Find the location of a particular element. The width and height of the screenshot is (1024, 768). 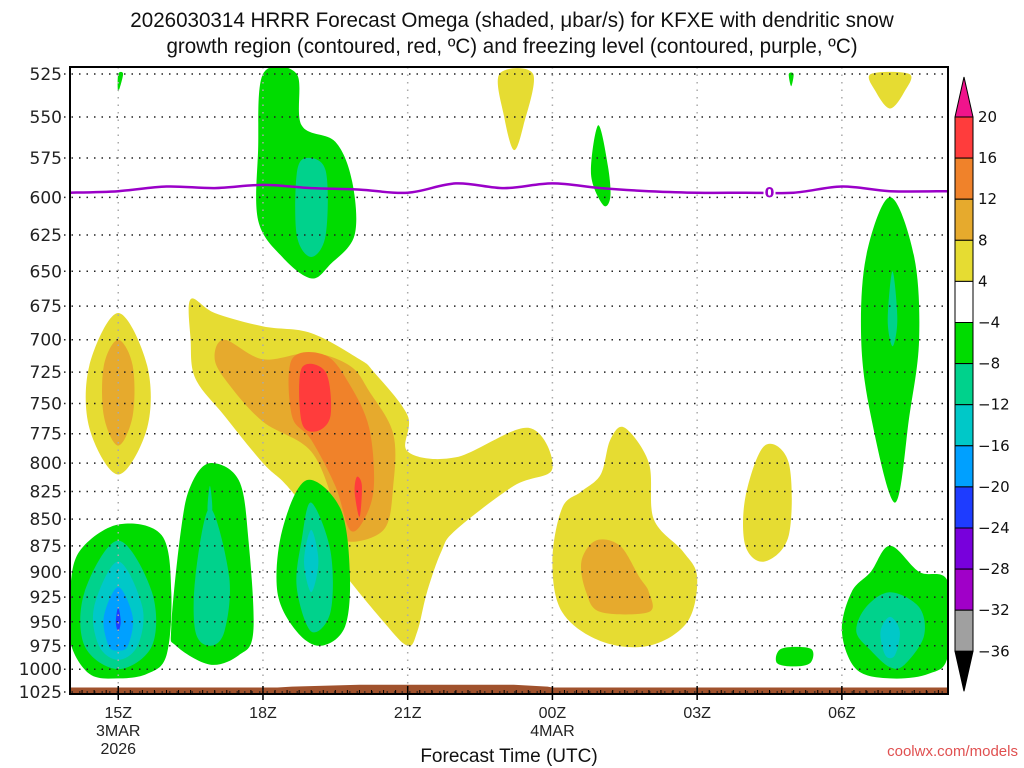

x-tick-sublabel: 2026 is located at coordinates (118, 749).